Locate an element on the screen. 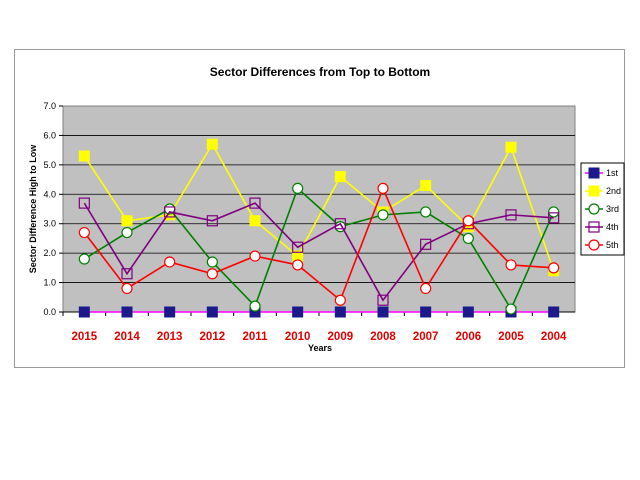 This screenshot has width=640, height=480. x-tick-label: 2004 is located at coordinates (554, 337).